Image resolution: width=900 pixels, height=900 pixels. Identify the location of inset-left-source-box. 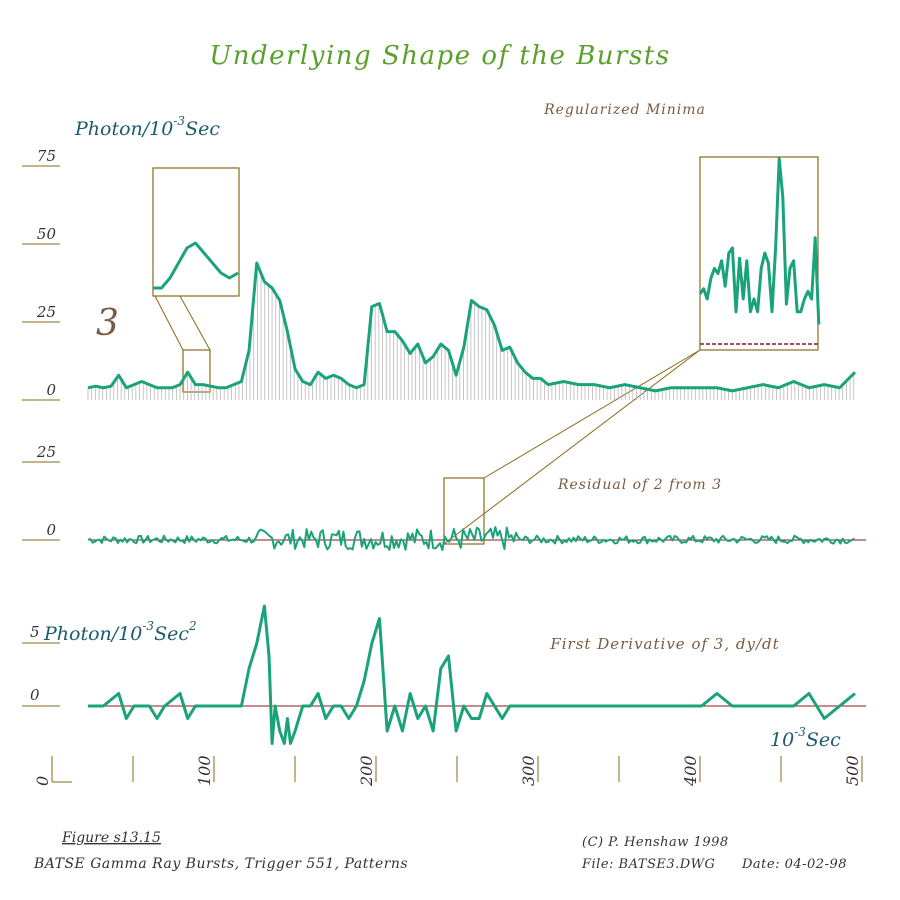
(196, 371).